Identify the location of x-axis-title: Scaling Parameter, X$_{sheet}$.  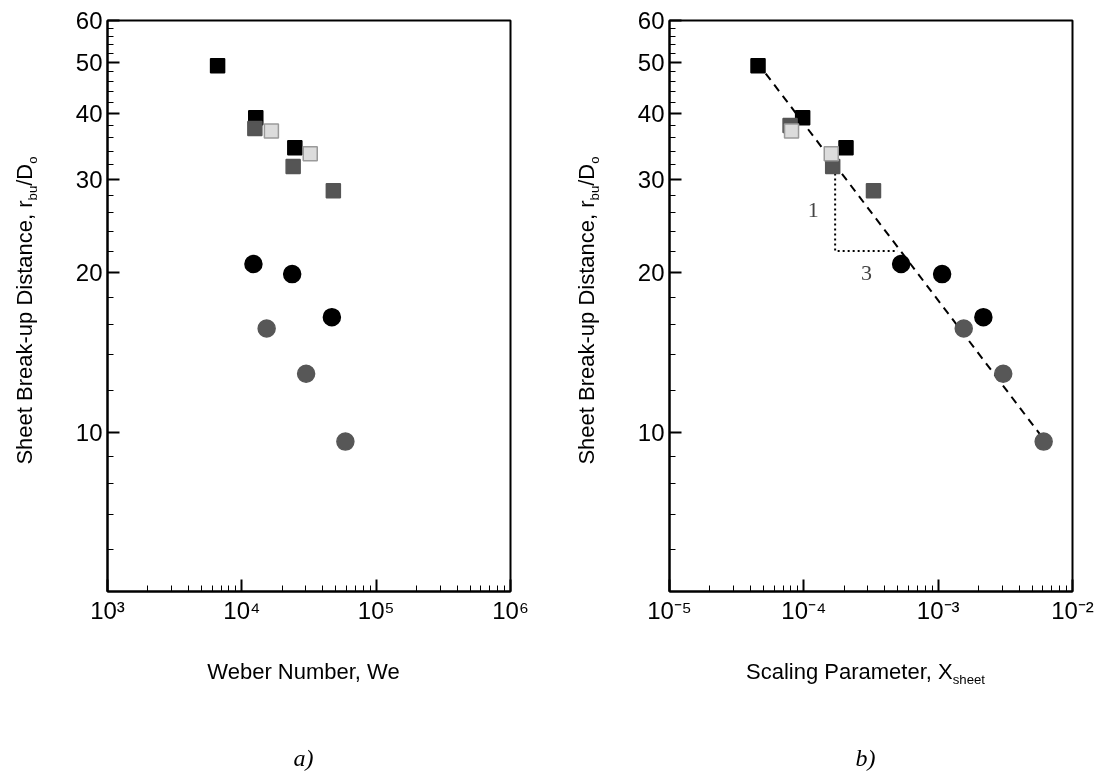
(865, 674).